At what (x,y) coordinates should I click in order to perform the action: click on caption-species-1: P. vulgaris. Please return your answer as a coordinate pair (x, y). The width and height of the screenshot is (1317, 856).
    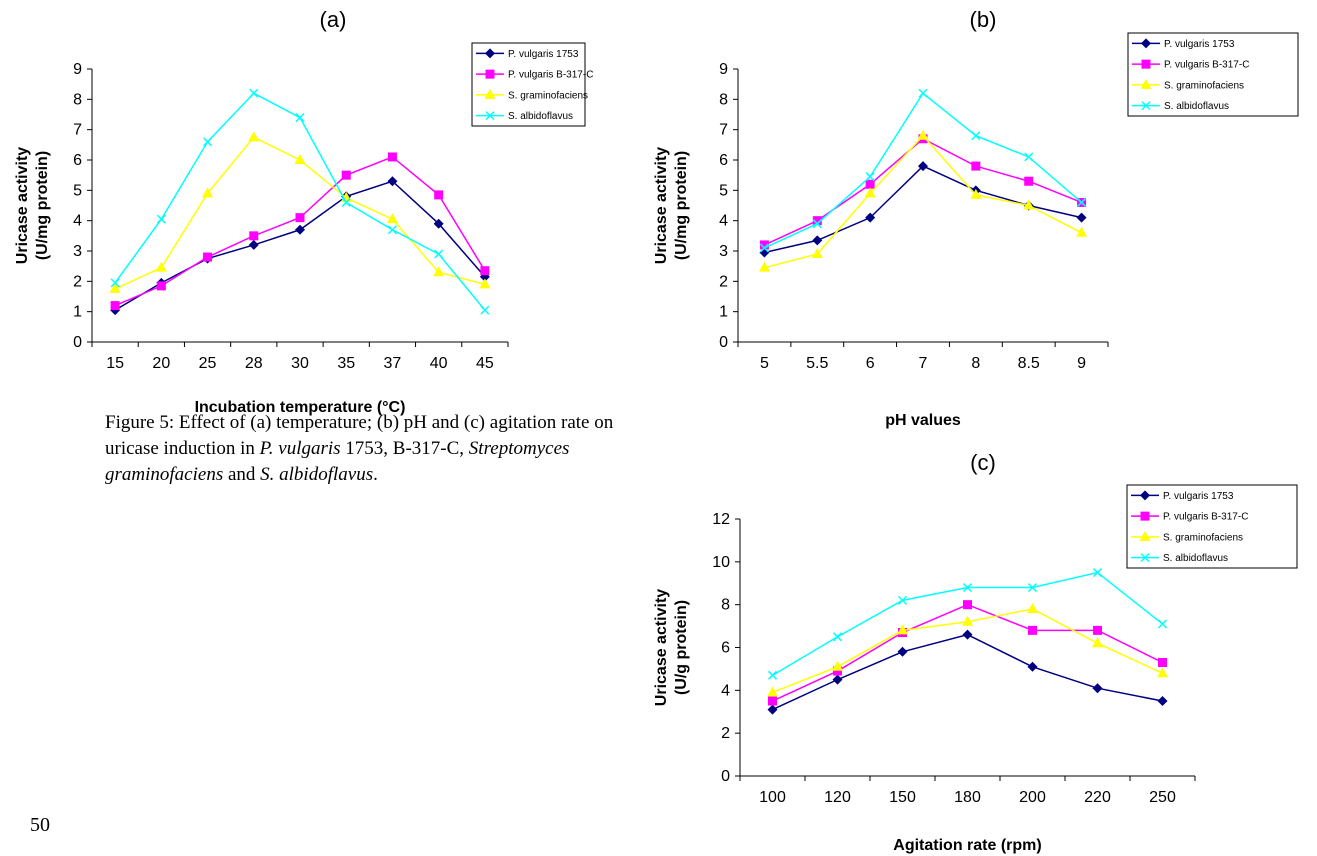
    Looking at the image, I should click on (300, 448).